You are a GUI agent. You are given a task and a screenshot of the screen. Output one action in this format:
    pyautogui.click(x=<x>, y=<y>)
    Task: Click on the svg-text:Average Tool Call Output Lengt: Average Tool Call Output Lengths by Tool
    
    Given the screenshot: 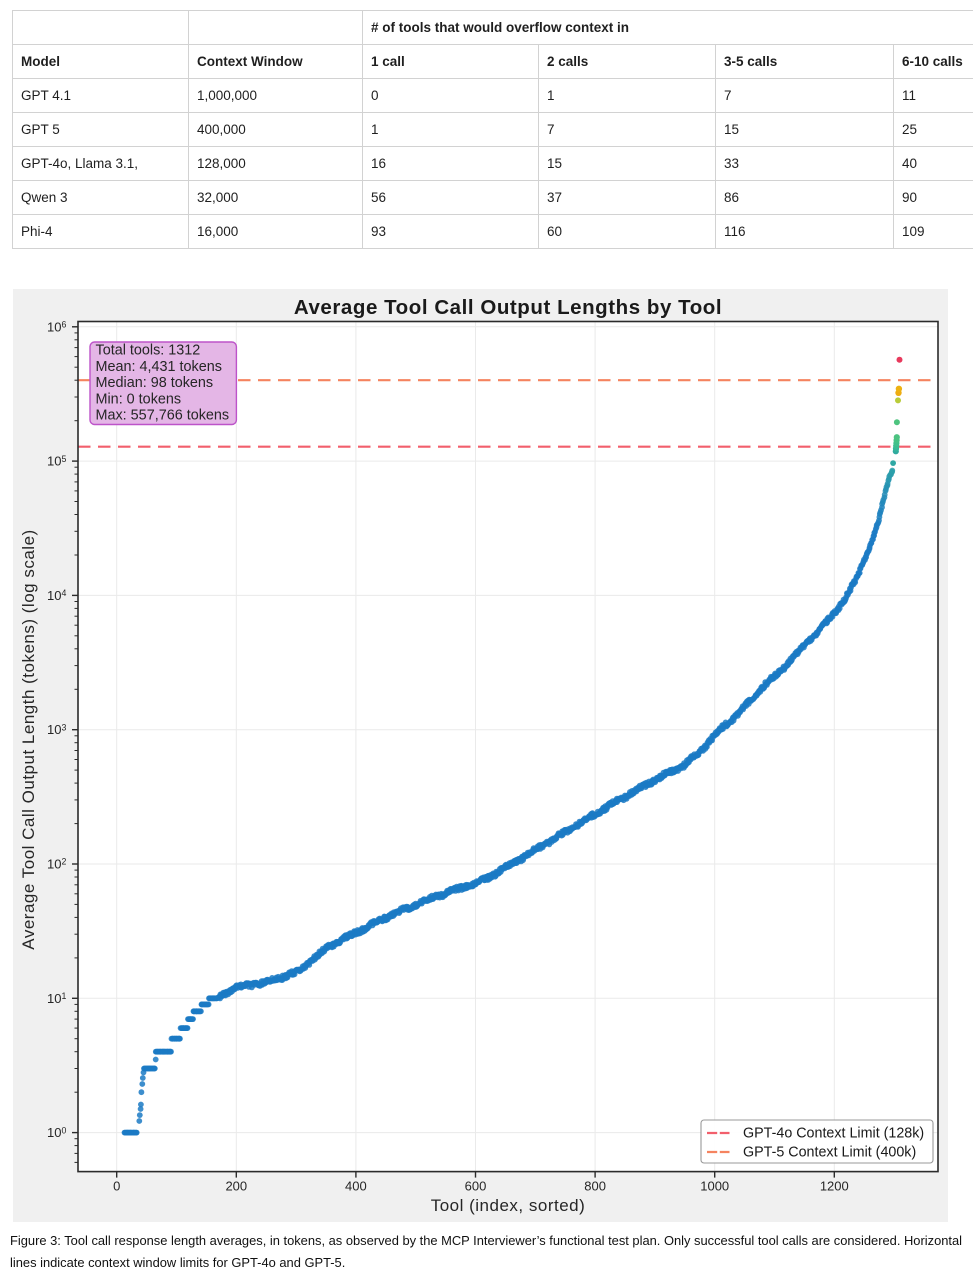 What is the action you would take?
    pyautogui.click(x=508, y=307)
    